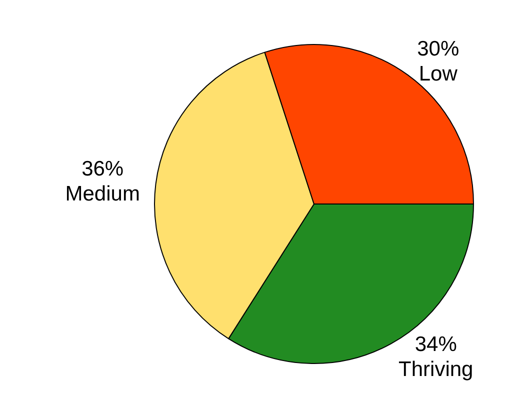 The height and width of the screenshot is (418, 512). What do you see at coordinates (103, 168) in the screenshot?
I see `data-label: 36%` at bounding box center [103, 168].